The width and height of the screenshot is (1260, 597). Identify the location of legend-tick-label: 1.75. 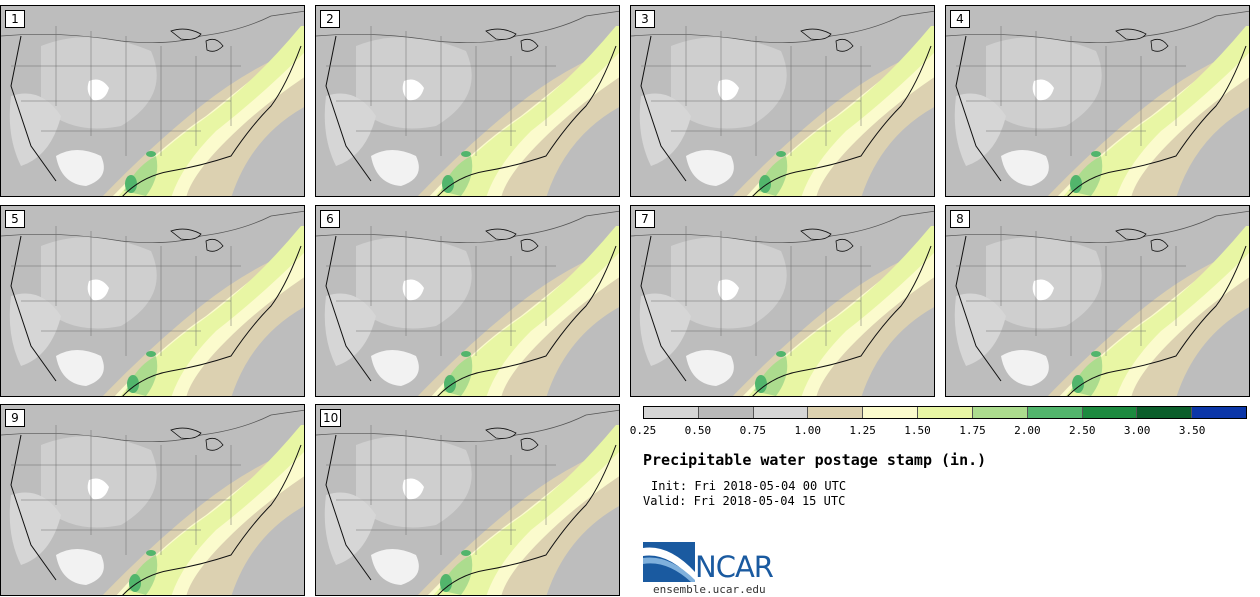
(972, 430).